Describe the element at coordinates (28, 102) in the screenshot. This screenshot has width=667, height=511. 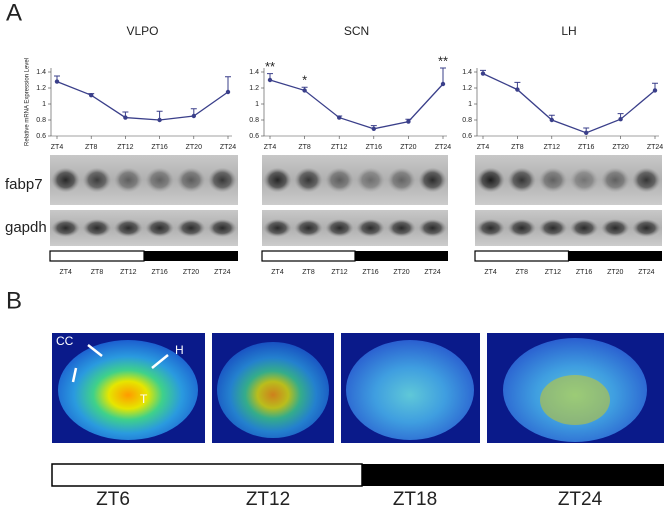
I see `y-axis-label: Relative mRNA Expression Level` at that location.